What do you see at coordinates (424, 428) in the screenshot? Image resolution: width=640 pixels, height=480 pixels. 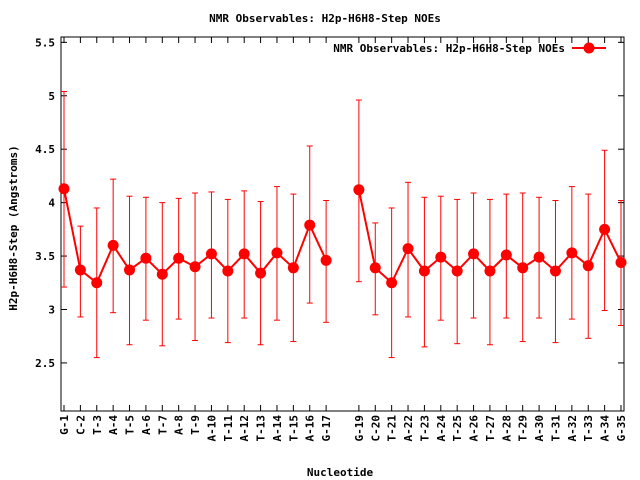 I see `x-tick-label: T-23` at bounding box center [424, 428].